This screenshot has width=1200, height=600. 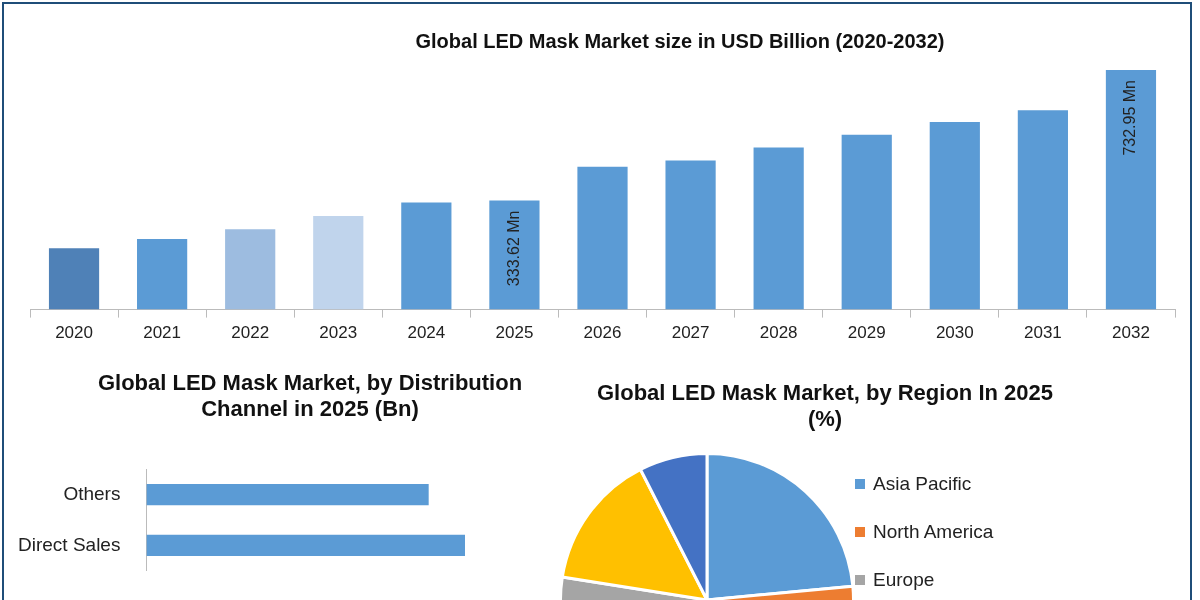 What do you see at coordinates (426, 333) in the screenshot?
I see `x-tick-label: 2024` at bounding box center [426, 333].